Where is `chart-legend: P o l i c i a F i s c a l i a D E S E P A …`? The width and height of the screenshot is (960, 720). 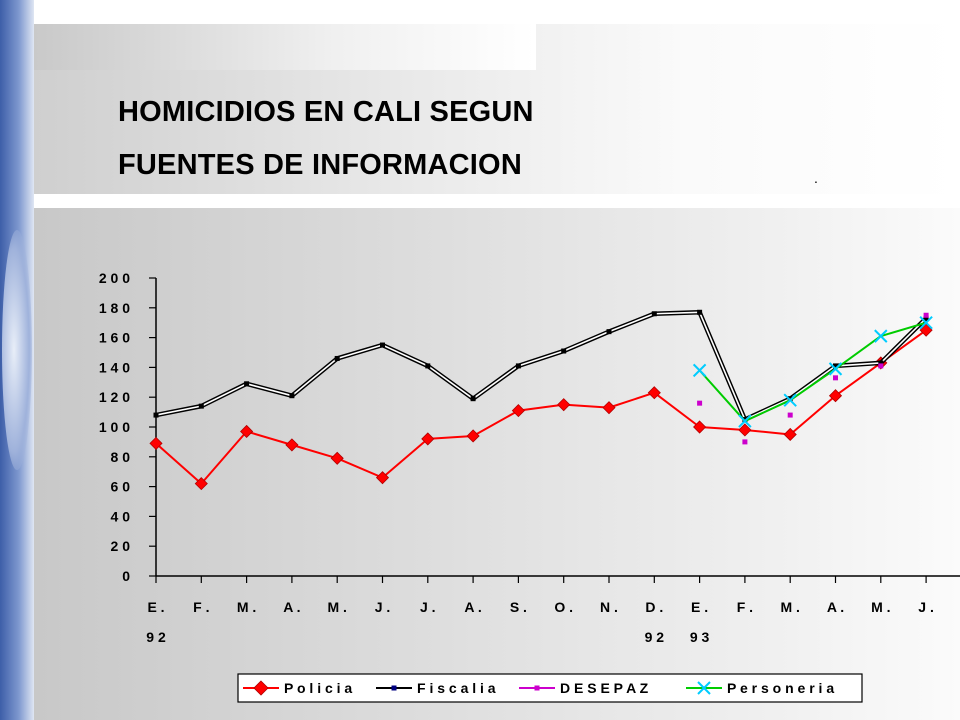
chart-legend: P o l i c i a F i s c a l i a D E S E P A … is located at coordinates (550, 688).